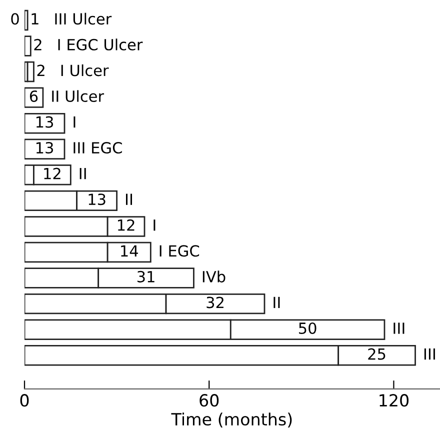 This screenshot has width=440, height=435. Describe the element at coordinates (215, 302) in the screenshot. I see `data-label: 32` at that location.